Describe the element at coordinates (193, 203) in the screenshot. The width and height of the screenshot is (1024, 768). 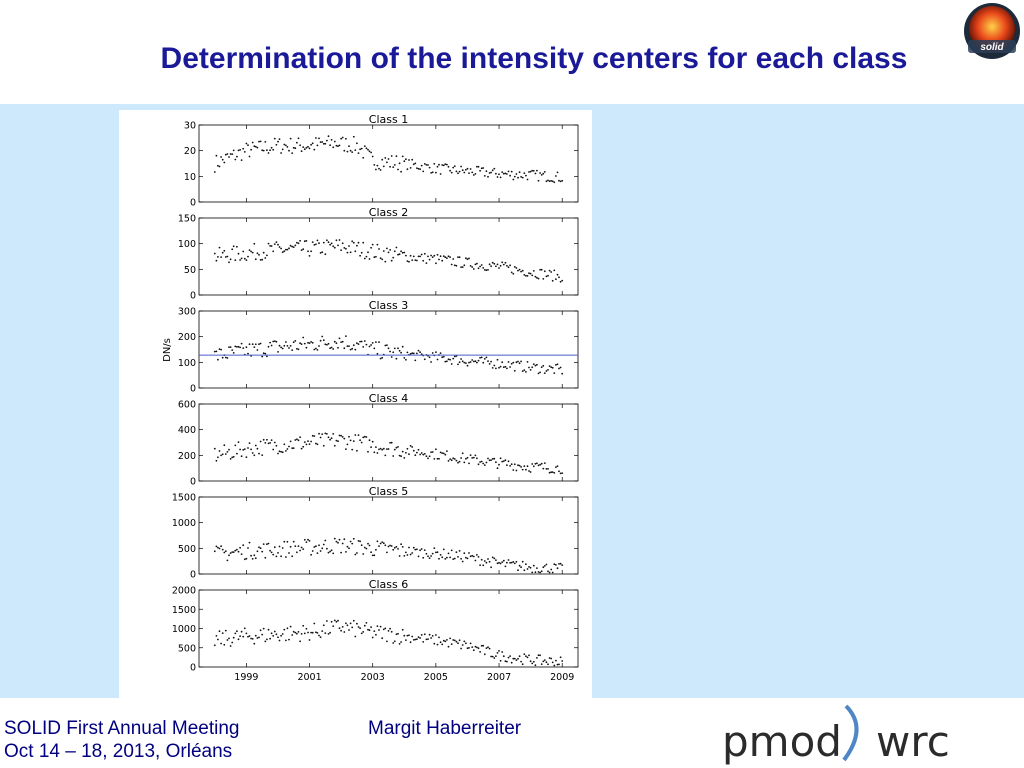
I see `y-tick-label: 0` at that location.